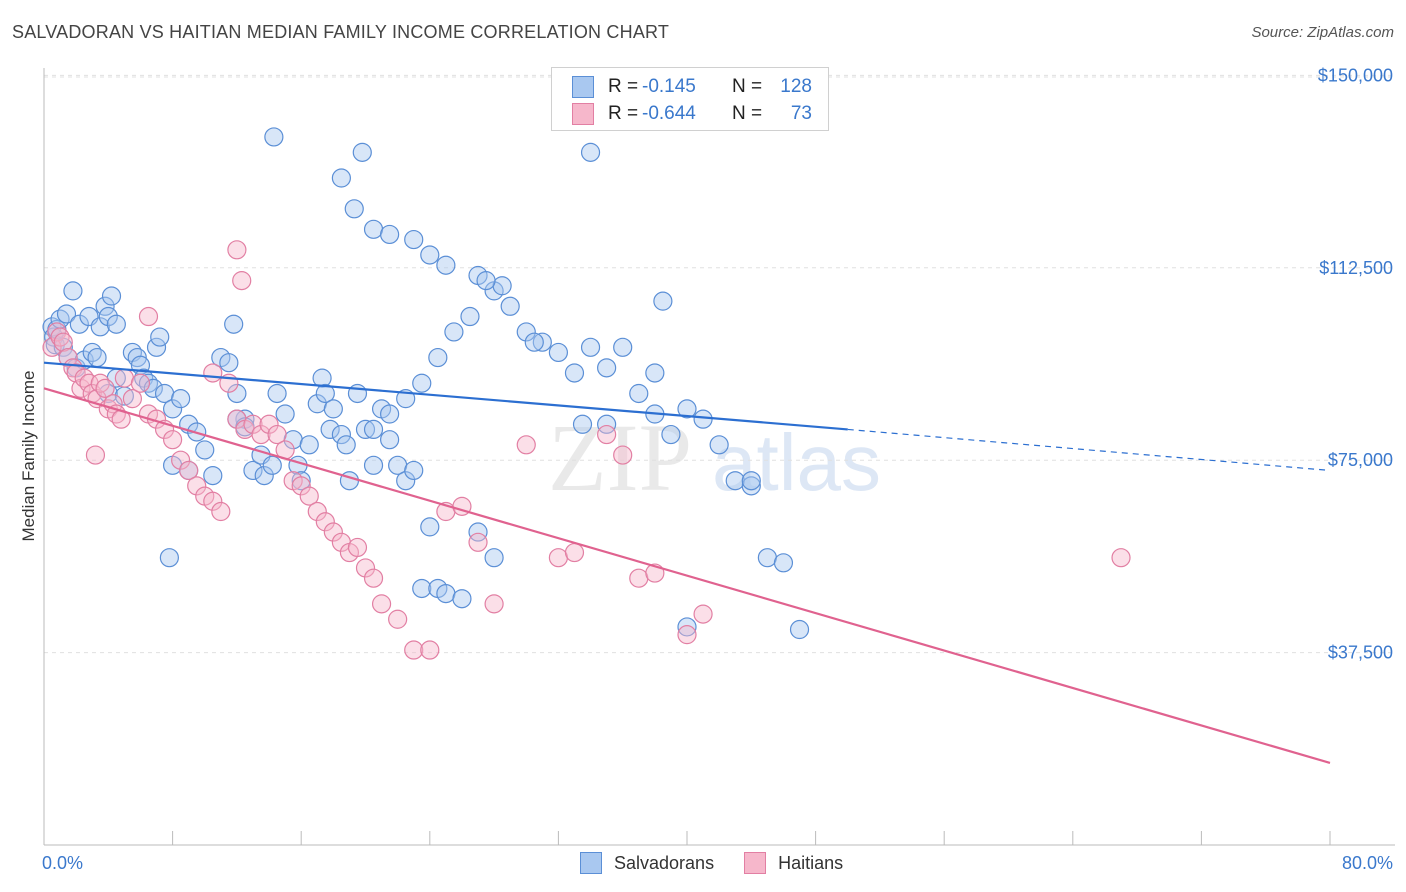 The image size is (1406, 892). What do you see at coordinates (445, 396) in the screenshot?
I see `salvadorans-trend-line` at bounding box center [445, 396].